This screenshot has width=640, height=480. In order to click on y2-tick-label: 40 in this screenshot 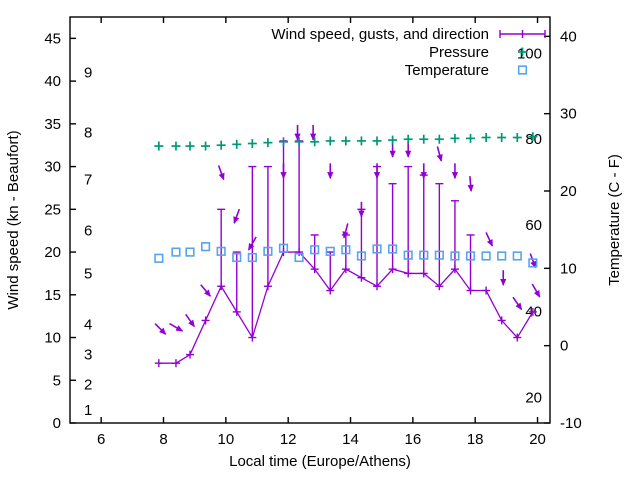, I will do `click(568, 36)`.